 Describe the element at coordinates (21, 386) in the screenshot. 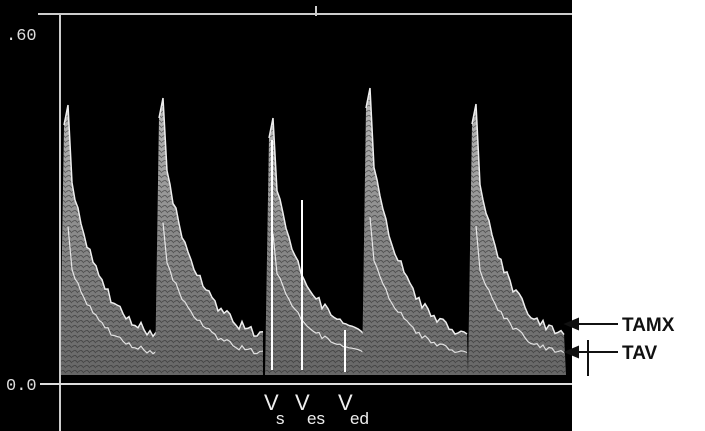

I see `axis-bottom-label: 0.0` at that location.